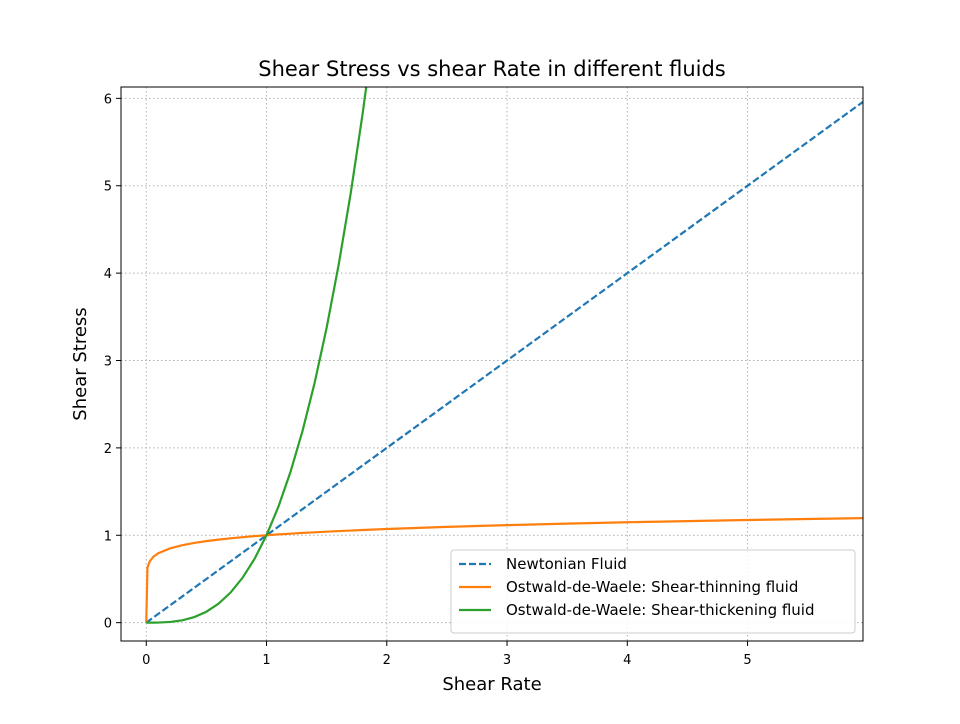 This screenshot has height=724, width=960. What do you see at coordinates (491, 684) in the screenshot?
I see `x-axis-label: Shear Rate` at bounding box center [491, 684].